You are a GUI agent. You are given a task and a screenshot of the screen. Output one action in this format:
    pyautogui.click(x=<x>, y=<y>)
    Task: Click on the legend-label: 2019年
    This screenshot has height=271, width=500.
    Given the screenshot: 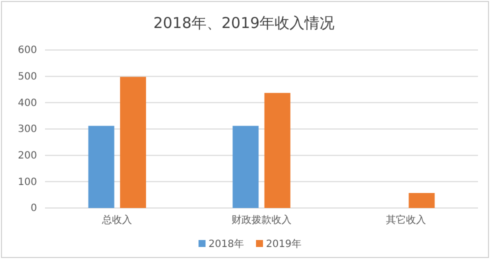 What is the action you would take?
    pyautogui.click(x=284, y=244)
    